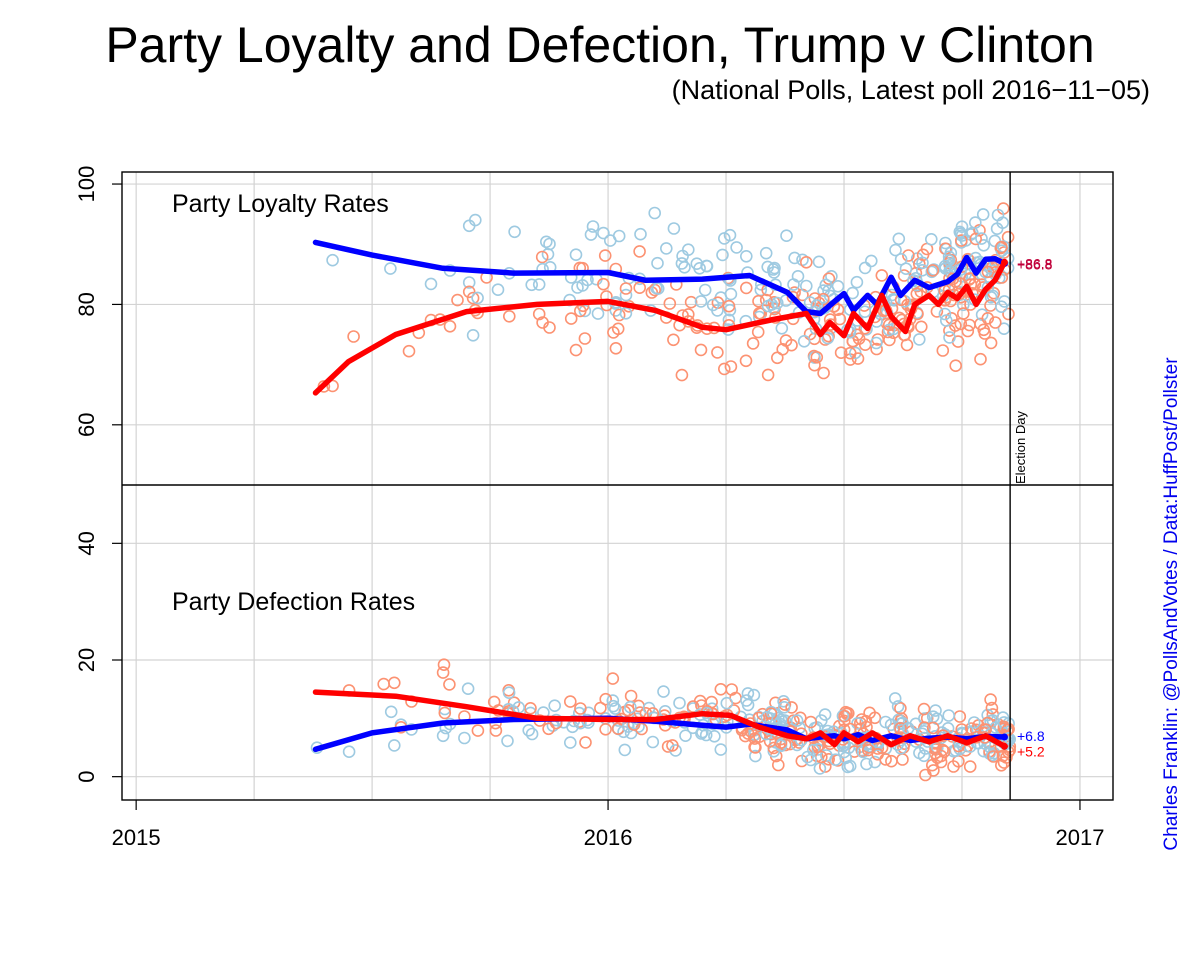 The image size is (1200, 960). What do you see at coordinates (86, 660) in the screenshot?
I see `y-tick-label: 20` at bounding box center [86, 660].